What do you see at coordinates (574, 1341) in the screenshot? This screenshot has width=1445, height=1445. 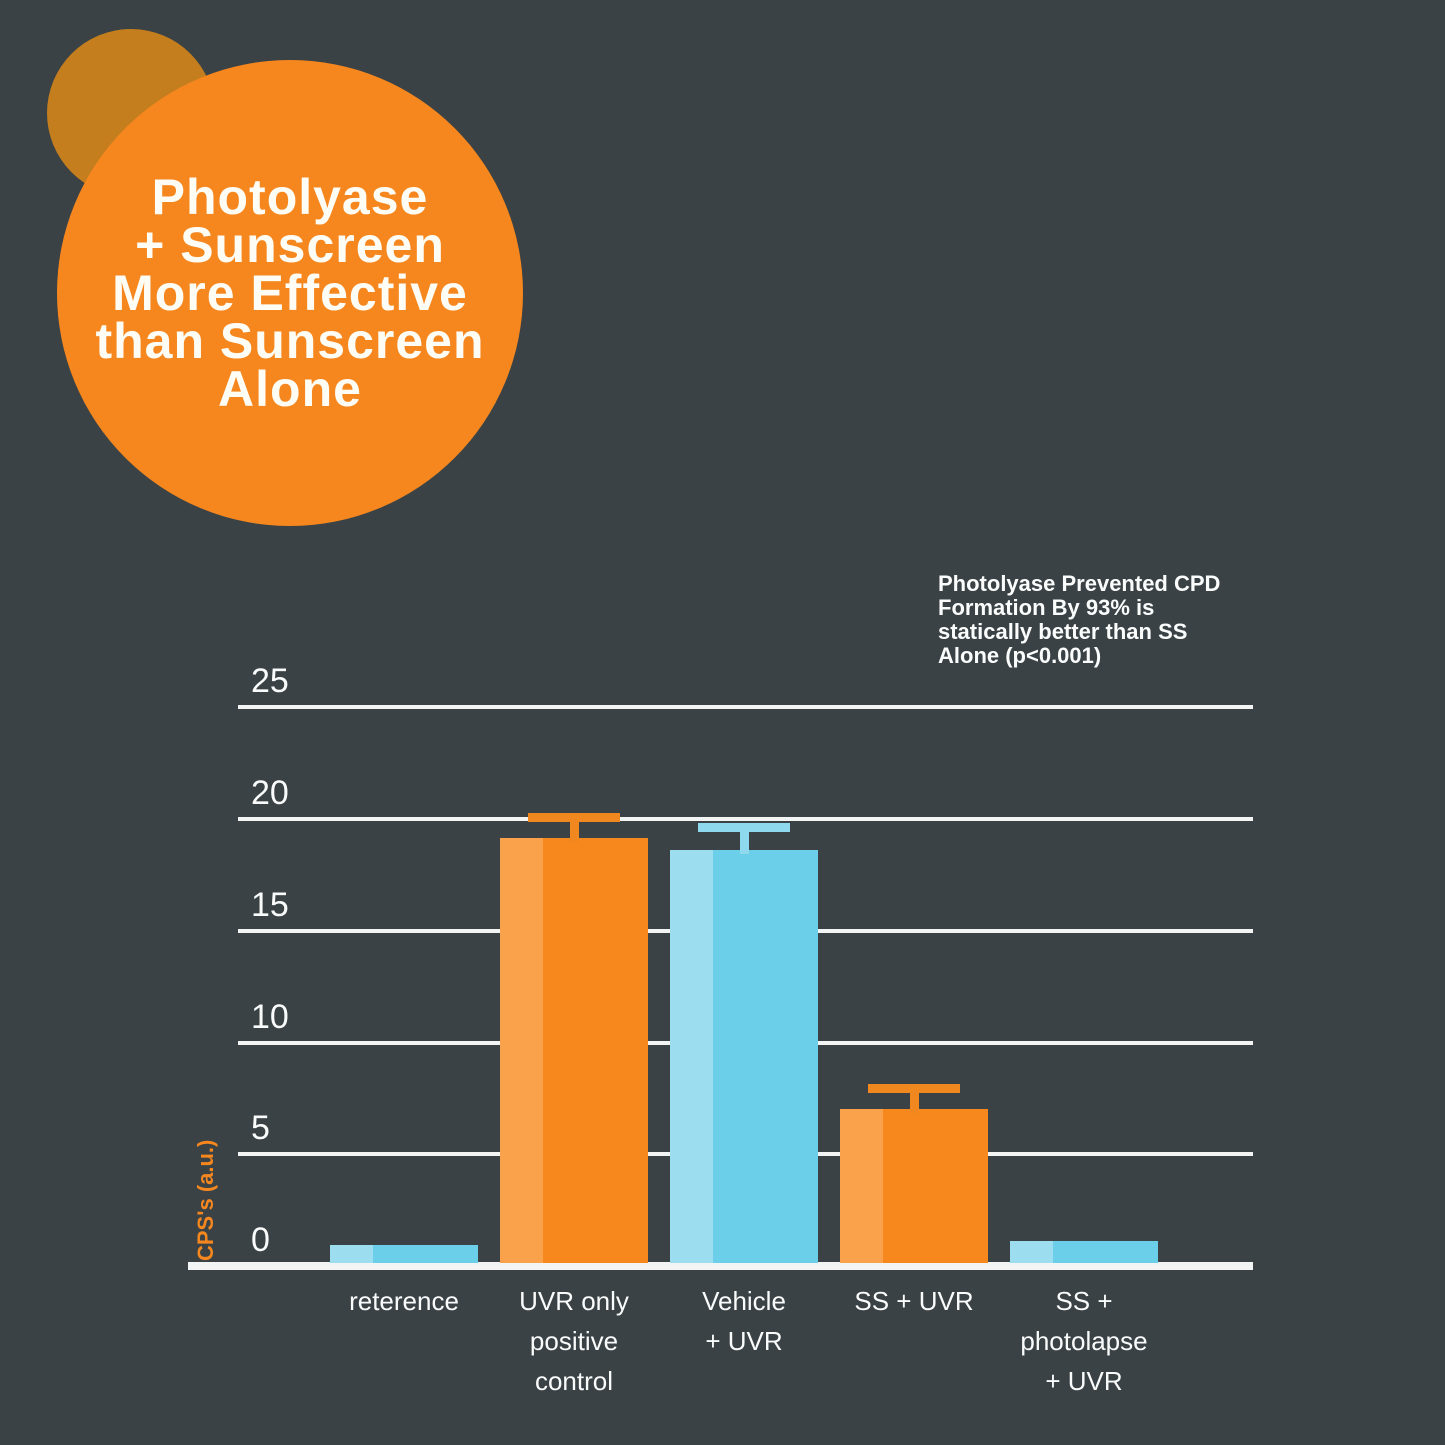 I see `x-category-label-2: UVR only positive control` at bounding box center [574, 1341].